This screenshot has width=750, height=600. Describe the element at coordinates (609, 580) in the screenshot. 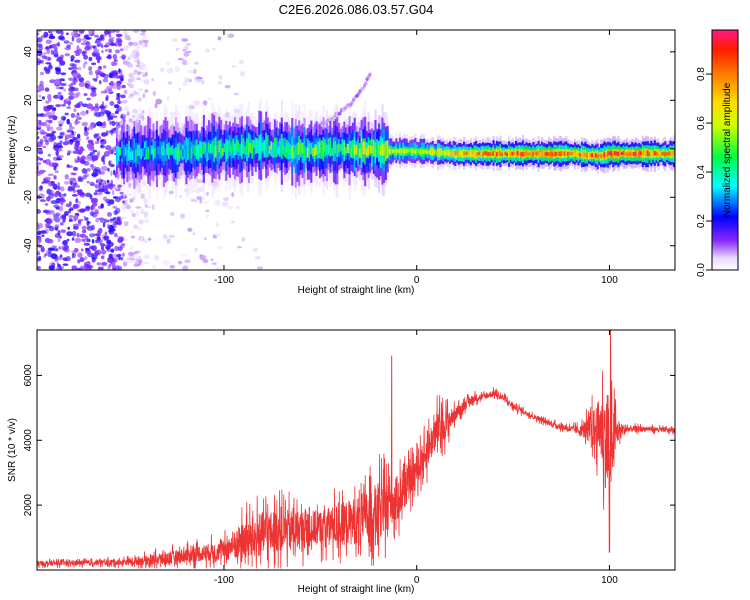

I see `x-tick-label: 100` at that location.